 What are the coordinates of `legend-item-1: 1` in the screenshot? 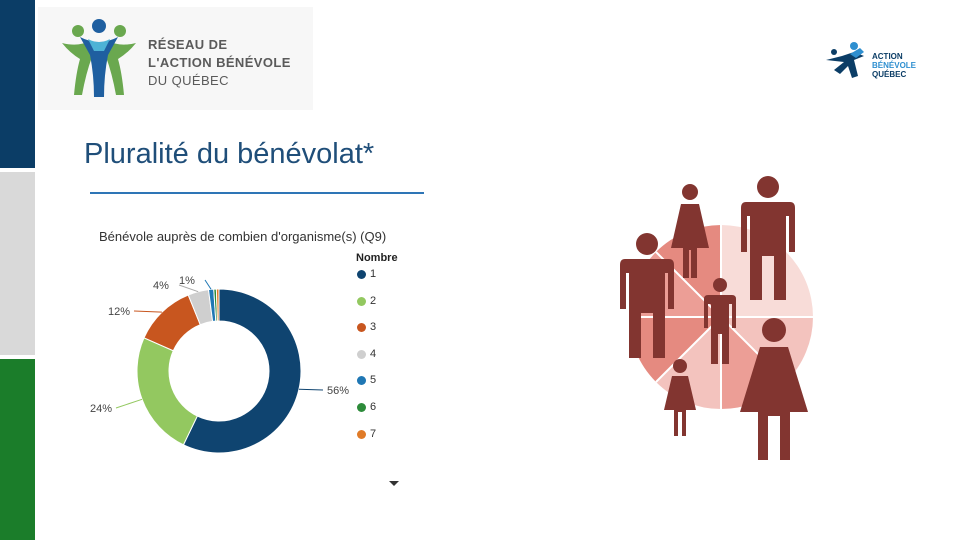 It's located at (377, 281).